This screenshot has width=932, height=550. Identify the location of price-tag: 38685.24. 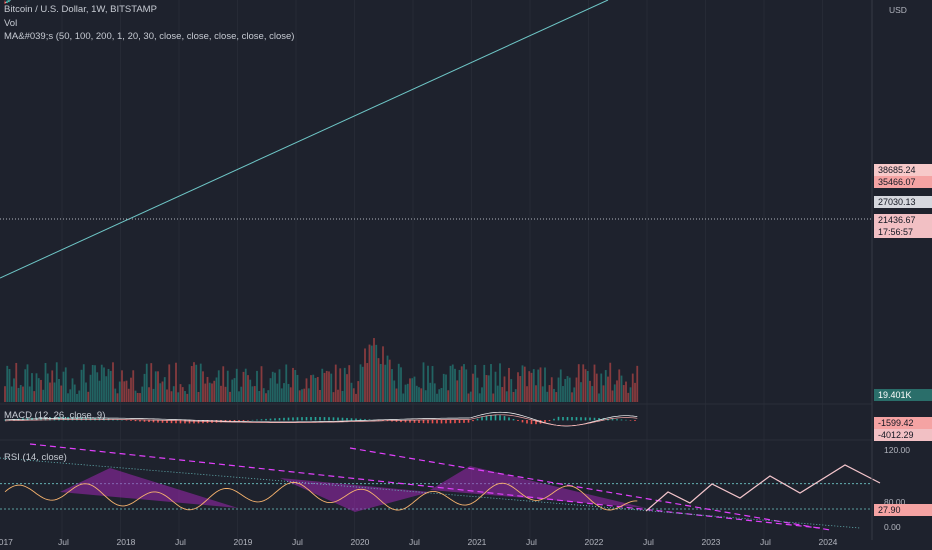
(903, 170).